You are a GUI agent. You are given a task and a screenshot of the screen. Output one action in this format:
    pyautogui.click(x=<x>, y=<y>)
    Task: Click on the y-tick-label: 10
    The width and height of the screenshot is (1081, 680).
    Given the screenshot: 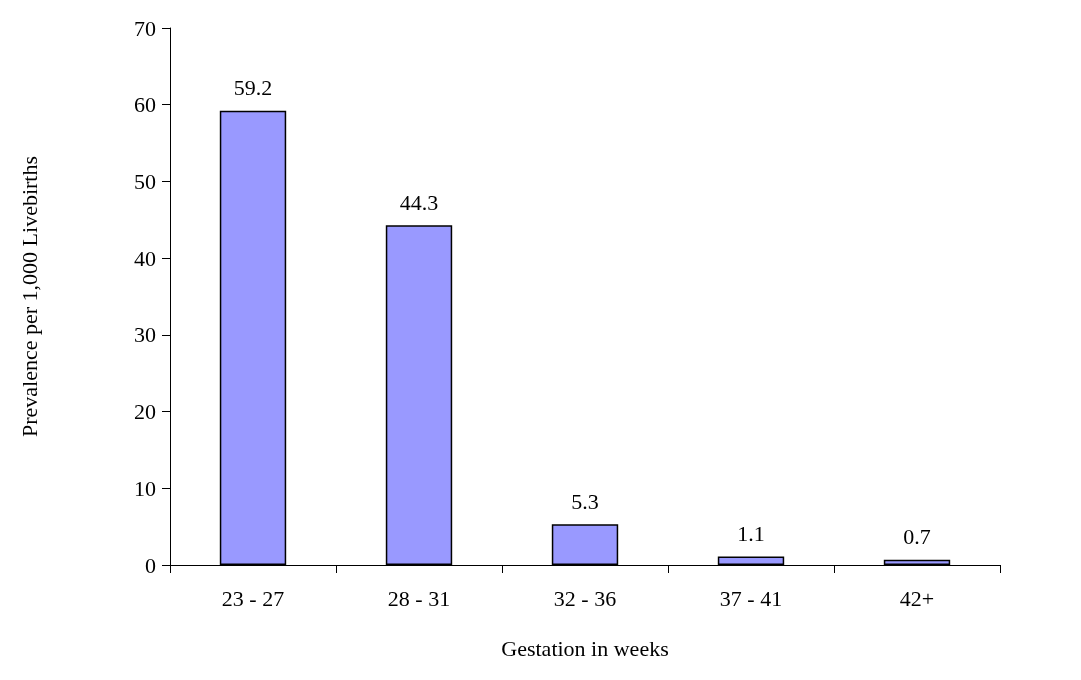 What is the action you would take?
    pyautogui.click(x=145, y=488)
    